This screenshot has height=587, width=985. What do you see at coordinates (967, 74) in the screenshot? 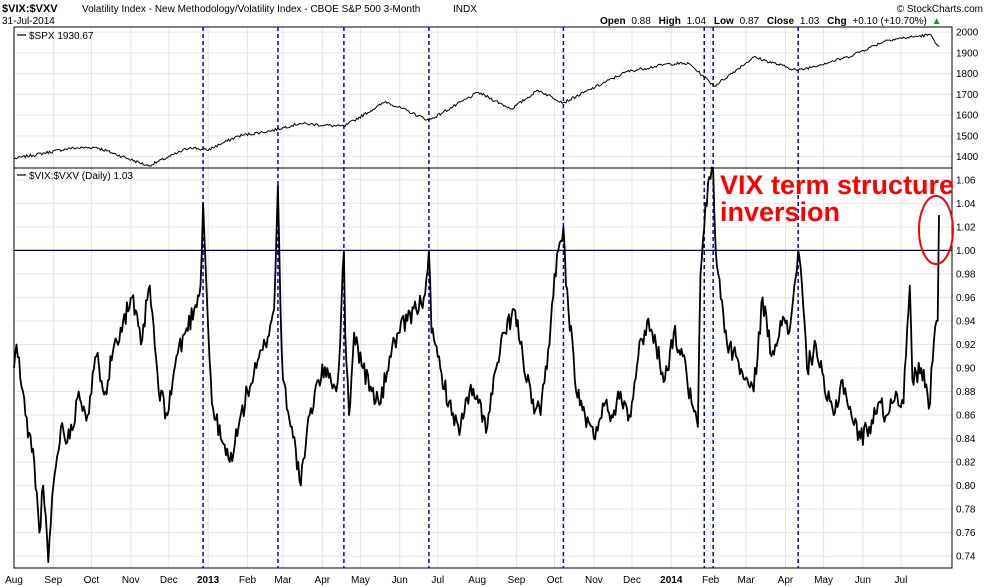
I see `upper-y-tick-label: 1800` at bounding box center [967, 74].